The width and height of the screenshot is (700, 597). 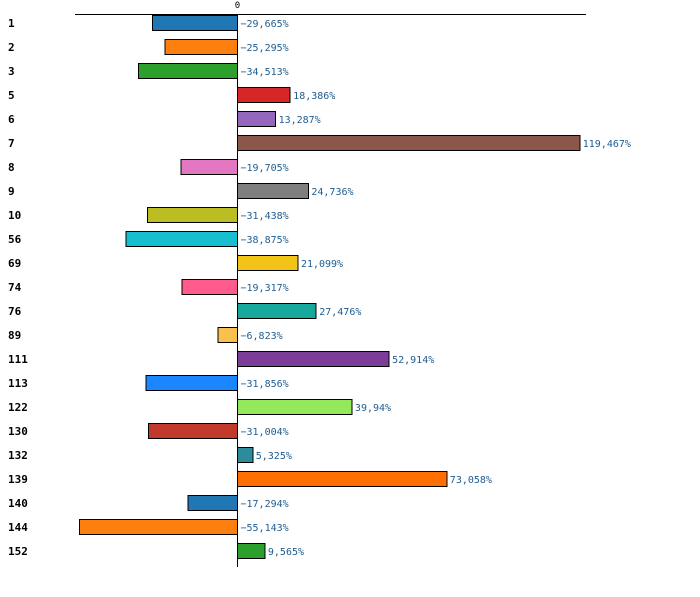 What do you see at coordinates (11, 23) in the screenshot?
I see `category-label: 1` at bounding box center [11, 23].